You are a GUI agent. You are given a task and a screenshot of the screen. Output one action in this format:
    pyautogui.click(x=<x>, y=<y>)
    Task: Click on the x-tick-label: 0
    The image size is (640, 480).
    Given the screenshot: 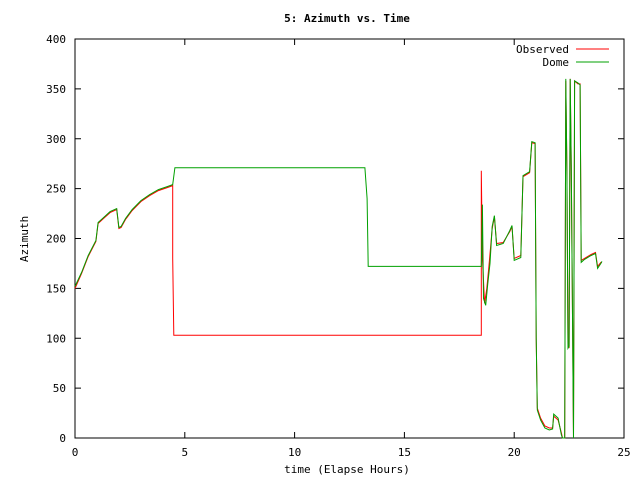 What is the action you would take?
    pyautogui.click(x=75, y=452)
    